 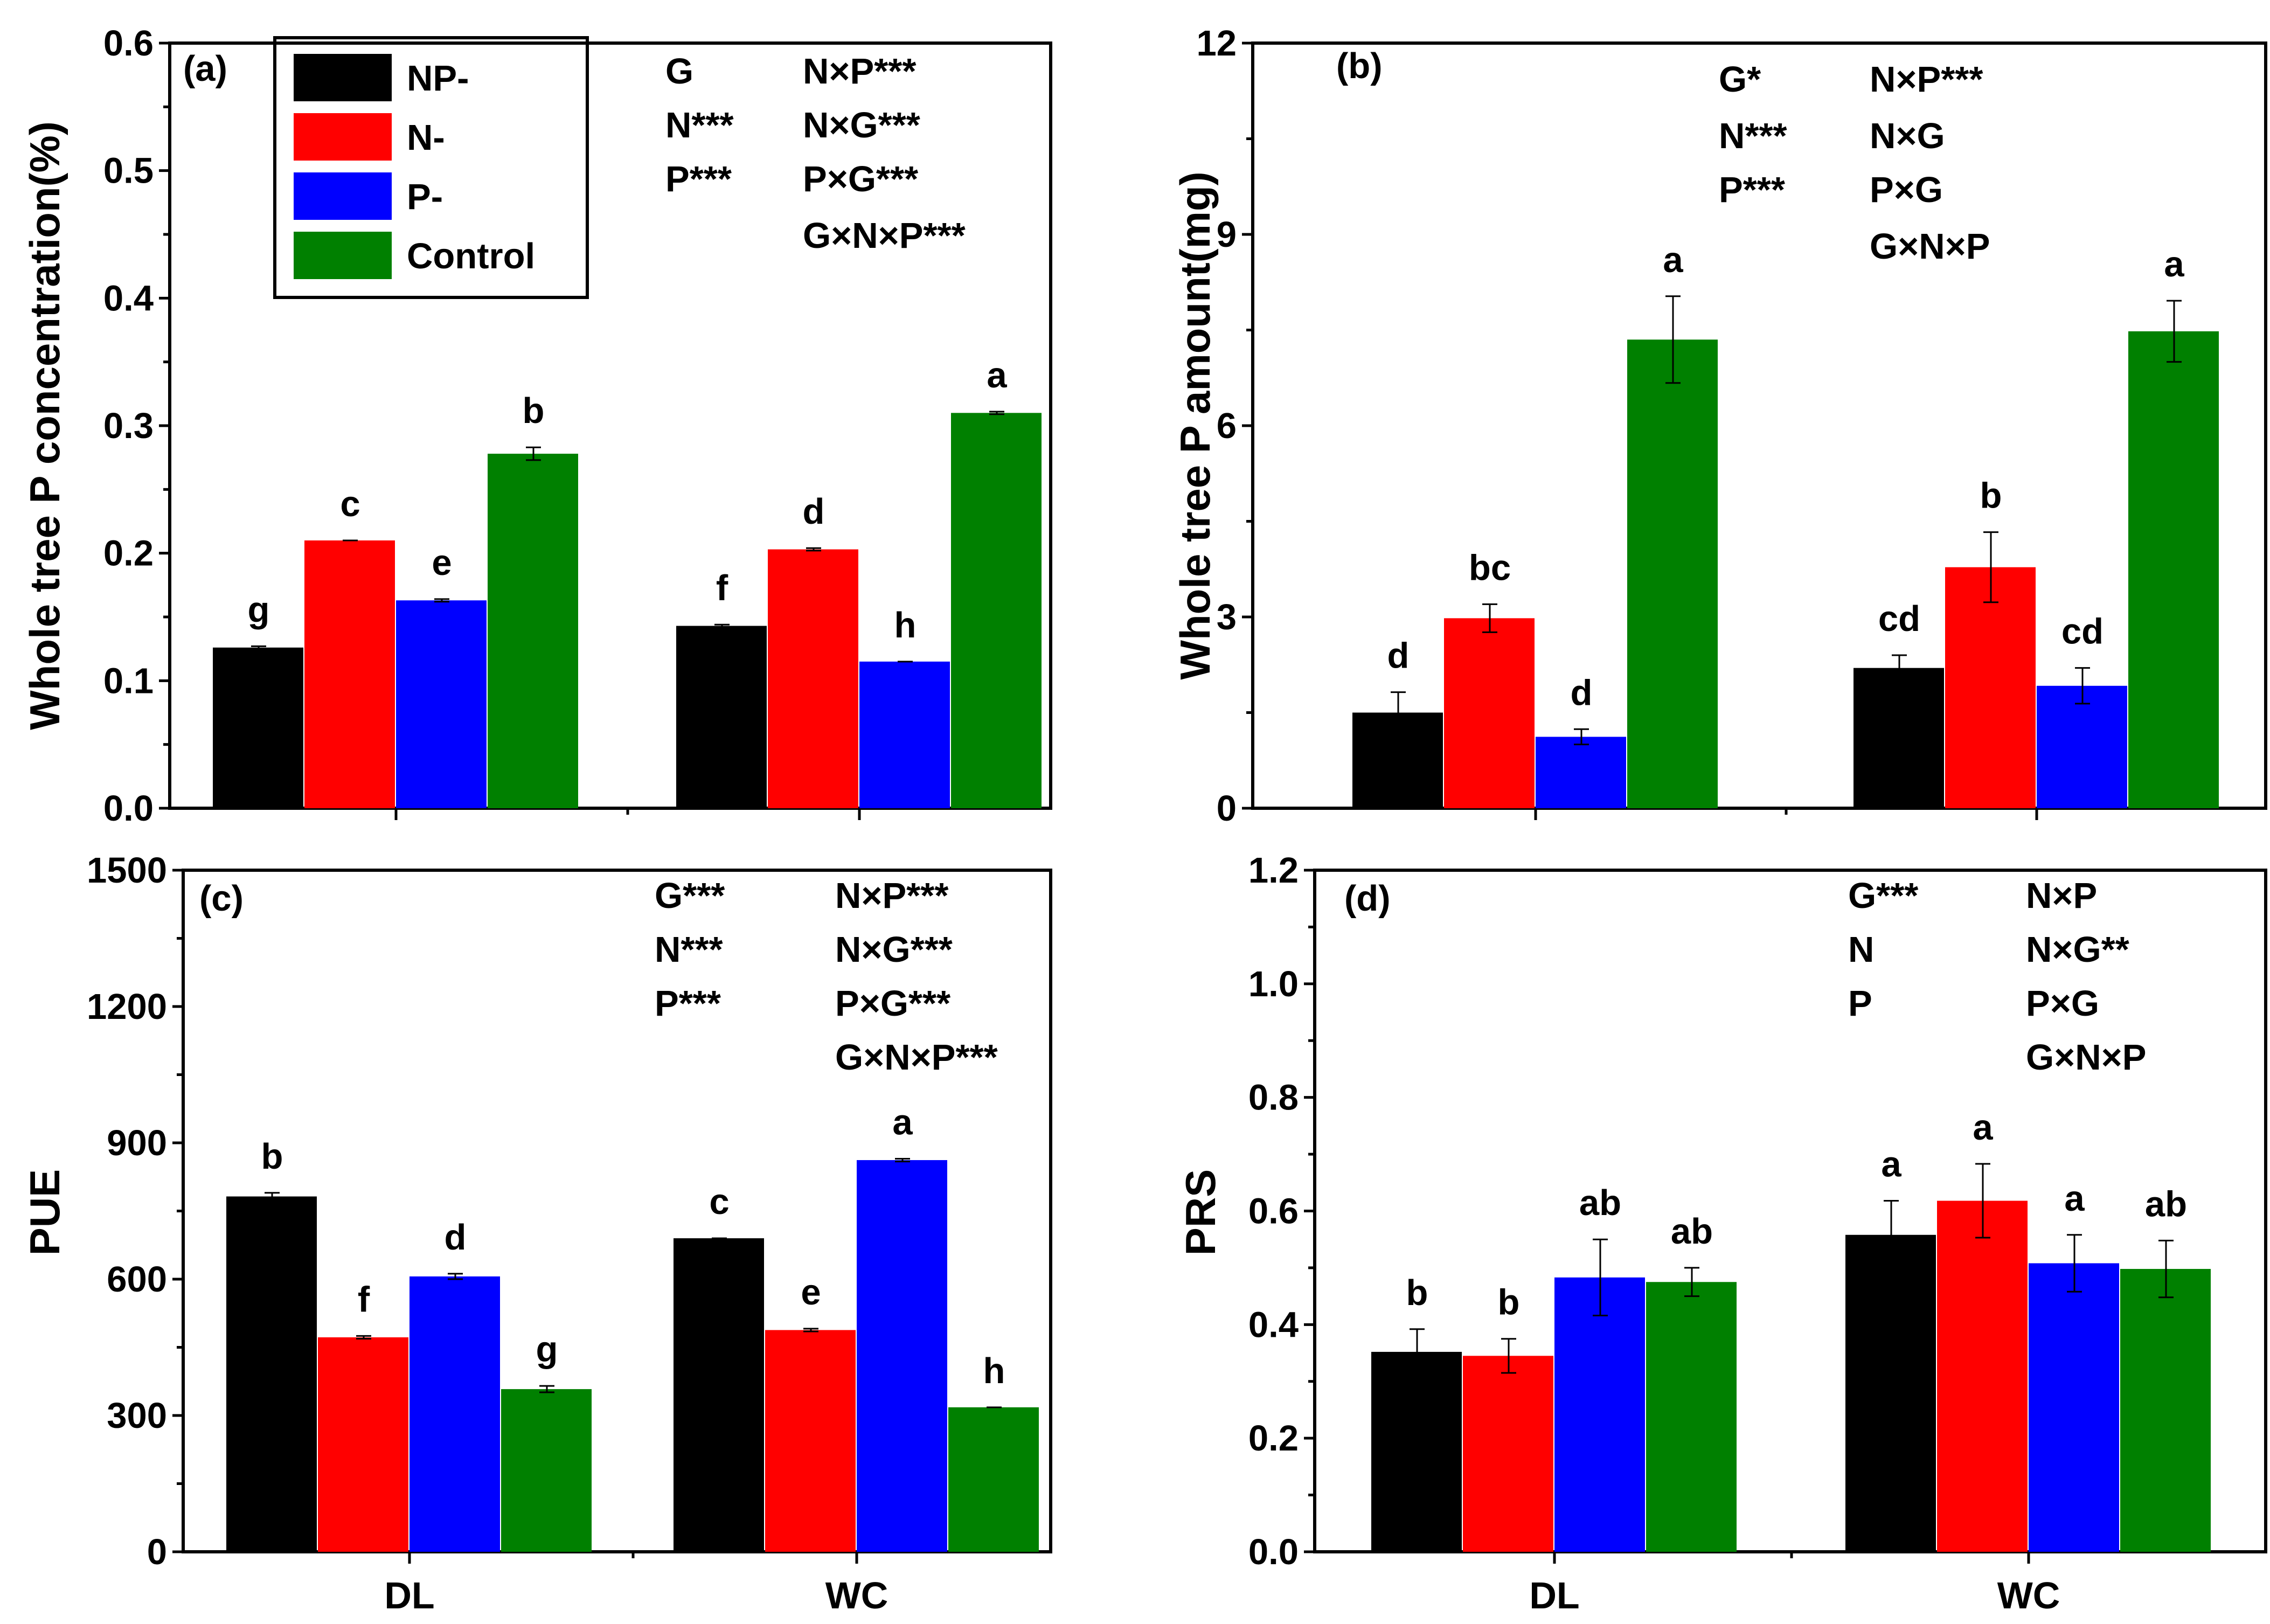 What do you see at coordinates (1930, 247) in the screenshot?
I see `panel-b-stat-3-1: G×N×P` at bounding box center [1930, 247].